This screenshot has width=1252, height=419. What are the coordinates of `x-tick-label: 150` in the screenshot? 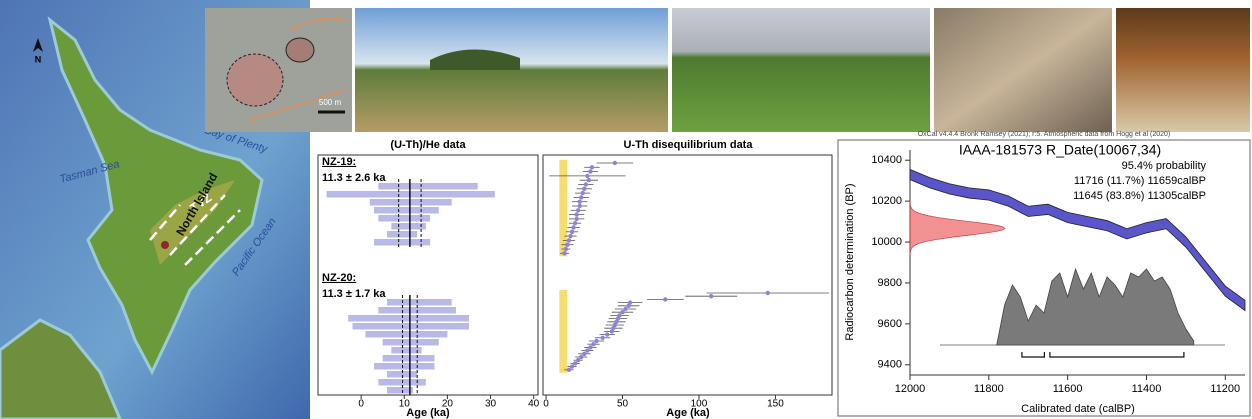 It's located at (775, 404).